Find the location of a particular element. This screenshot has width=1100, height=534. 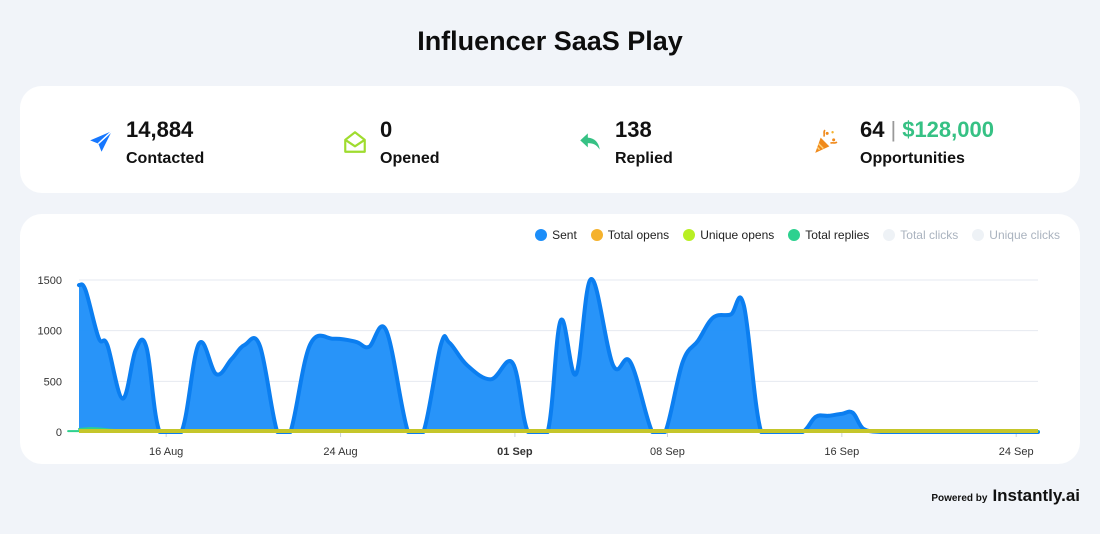

y-tick-label: 0 is located at coordinates (59, 433).